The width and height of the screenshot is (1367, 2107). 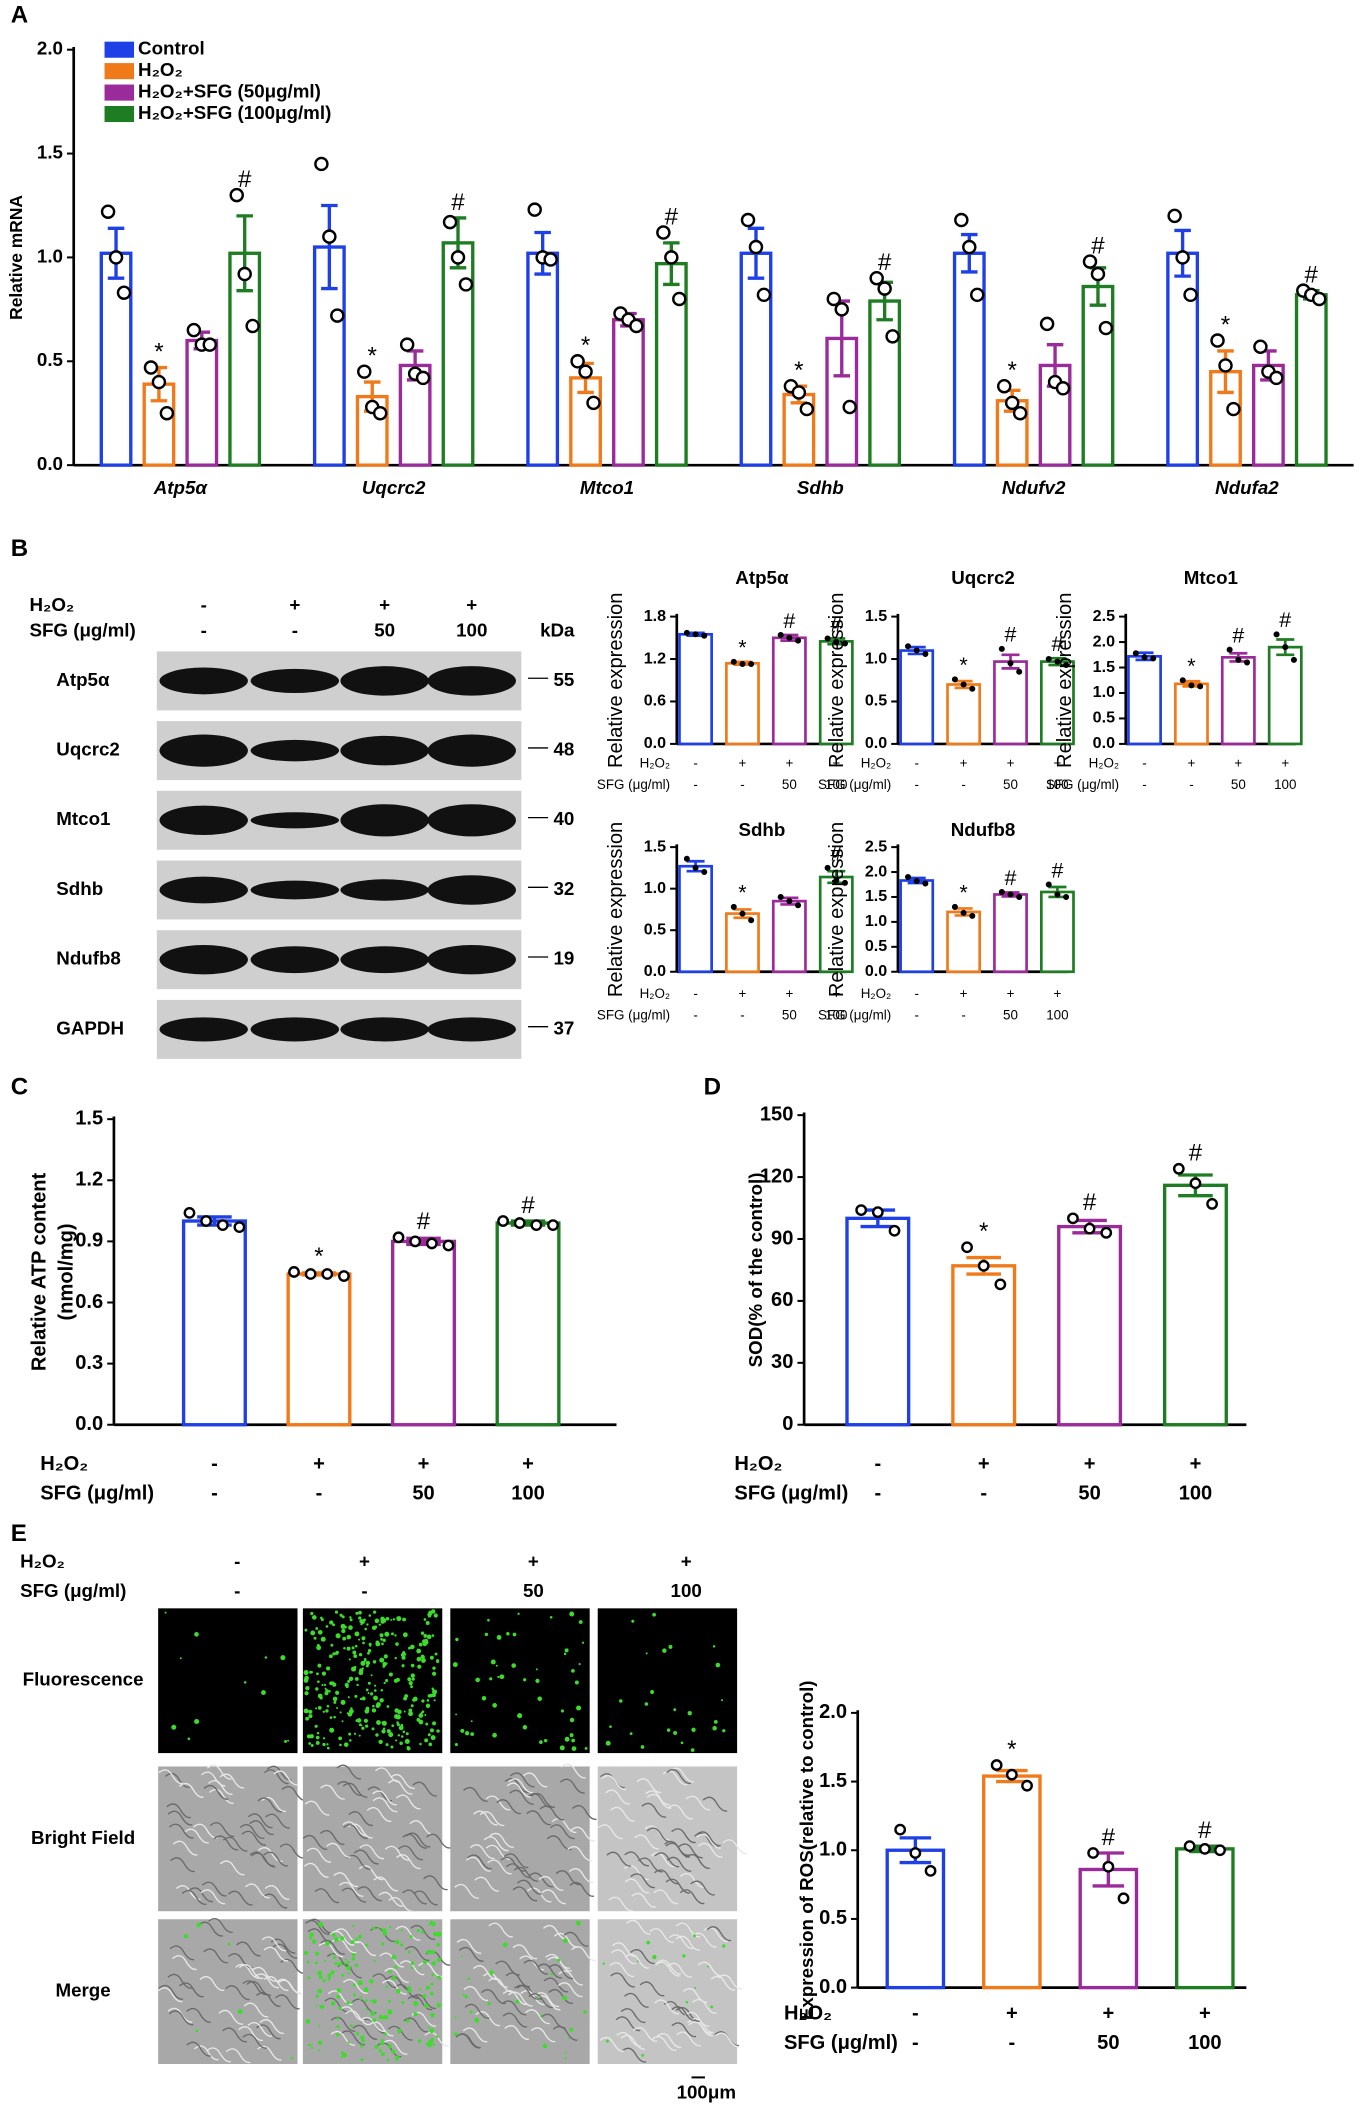 What do you see at coordinates (19, 15) in the screenshot?
I see `panel-label: A` at bounding box center [19, 15].